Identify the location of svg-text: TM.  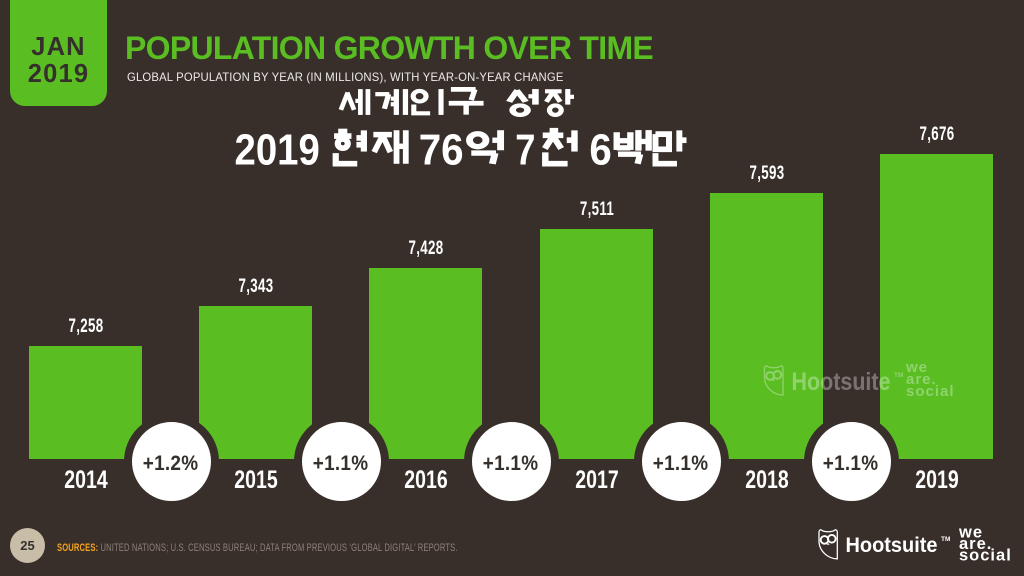
(945, 539).